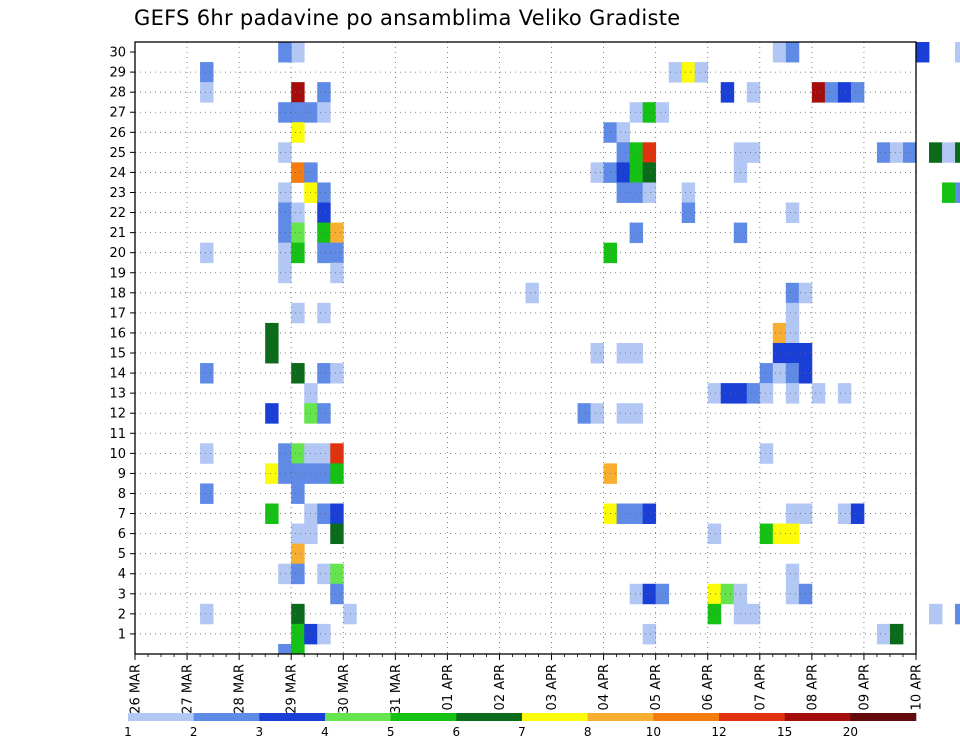 The height and width of the screenshot is (742, 960). Describe the element at coordinates (117, 213) in the screenshot. I see `y-tick-label: 22` at that location.